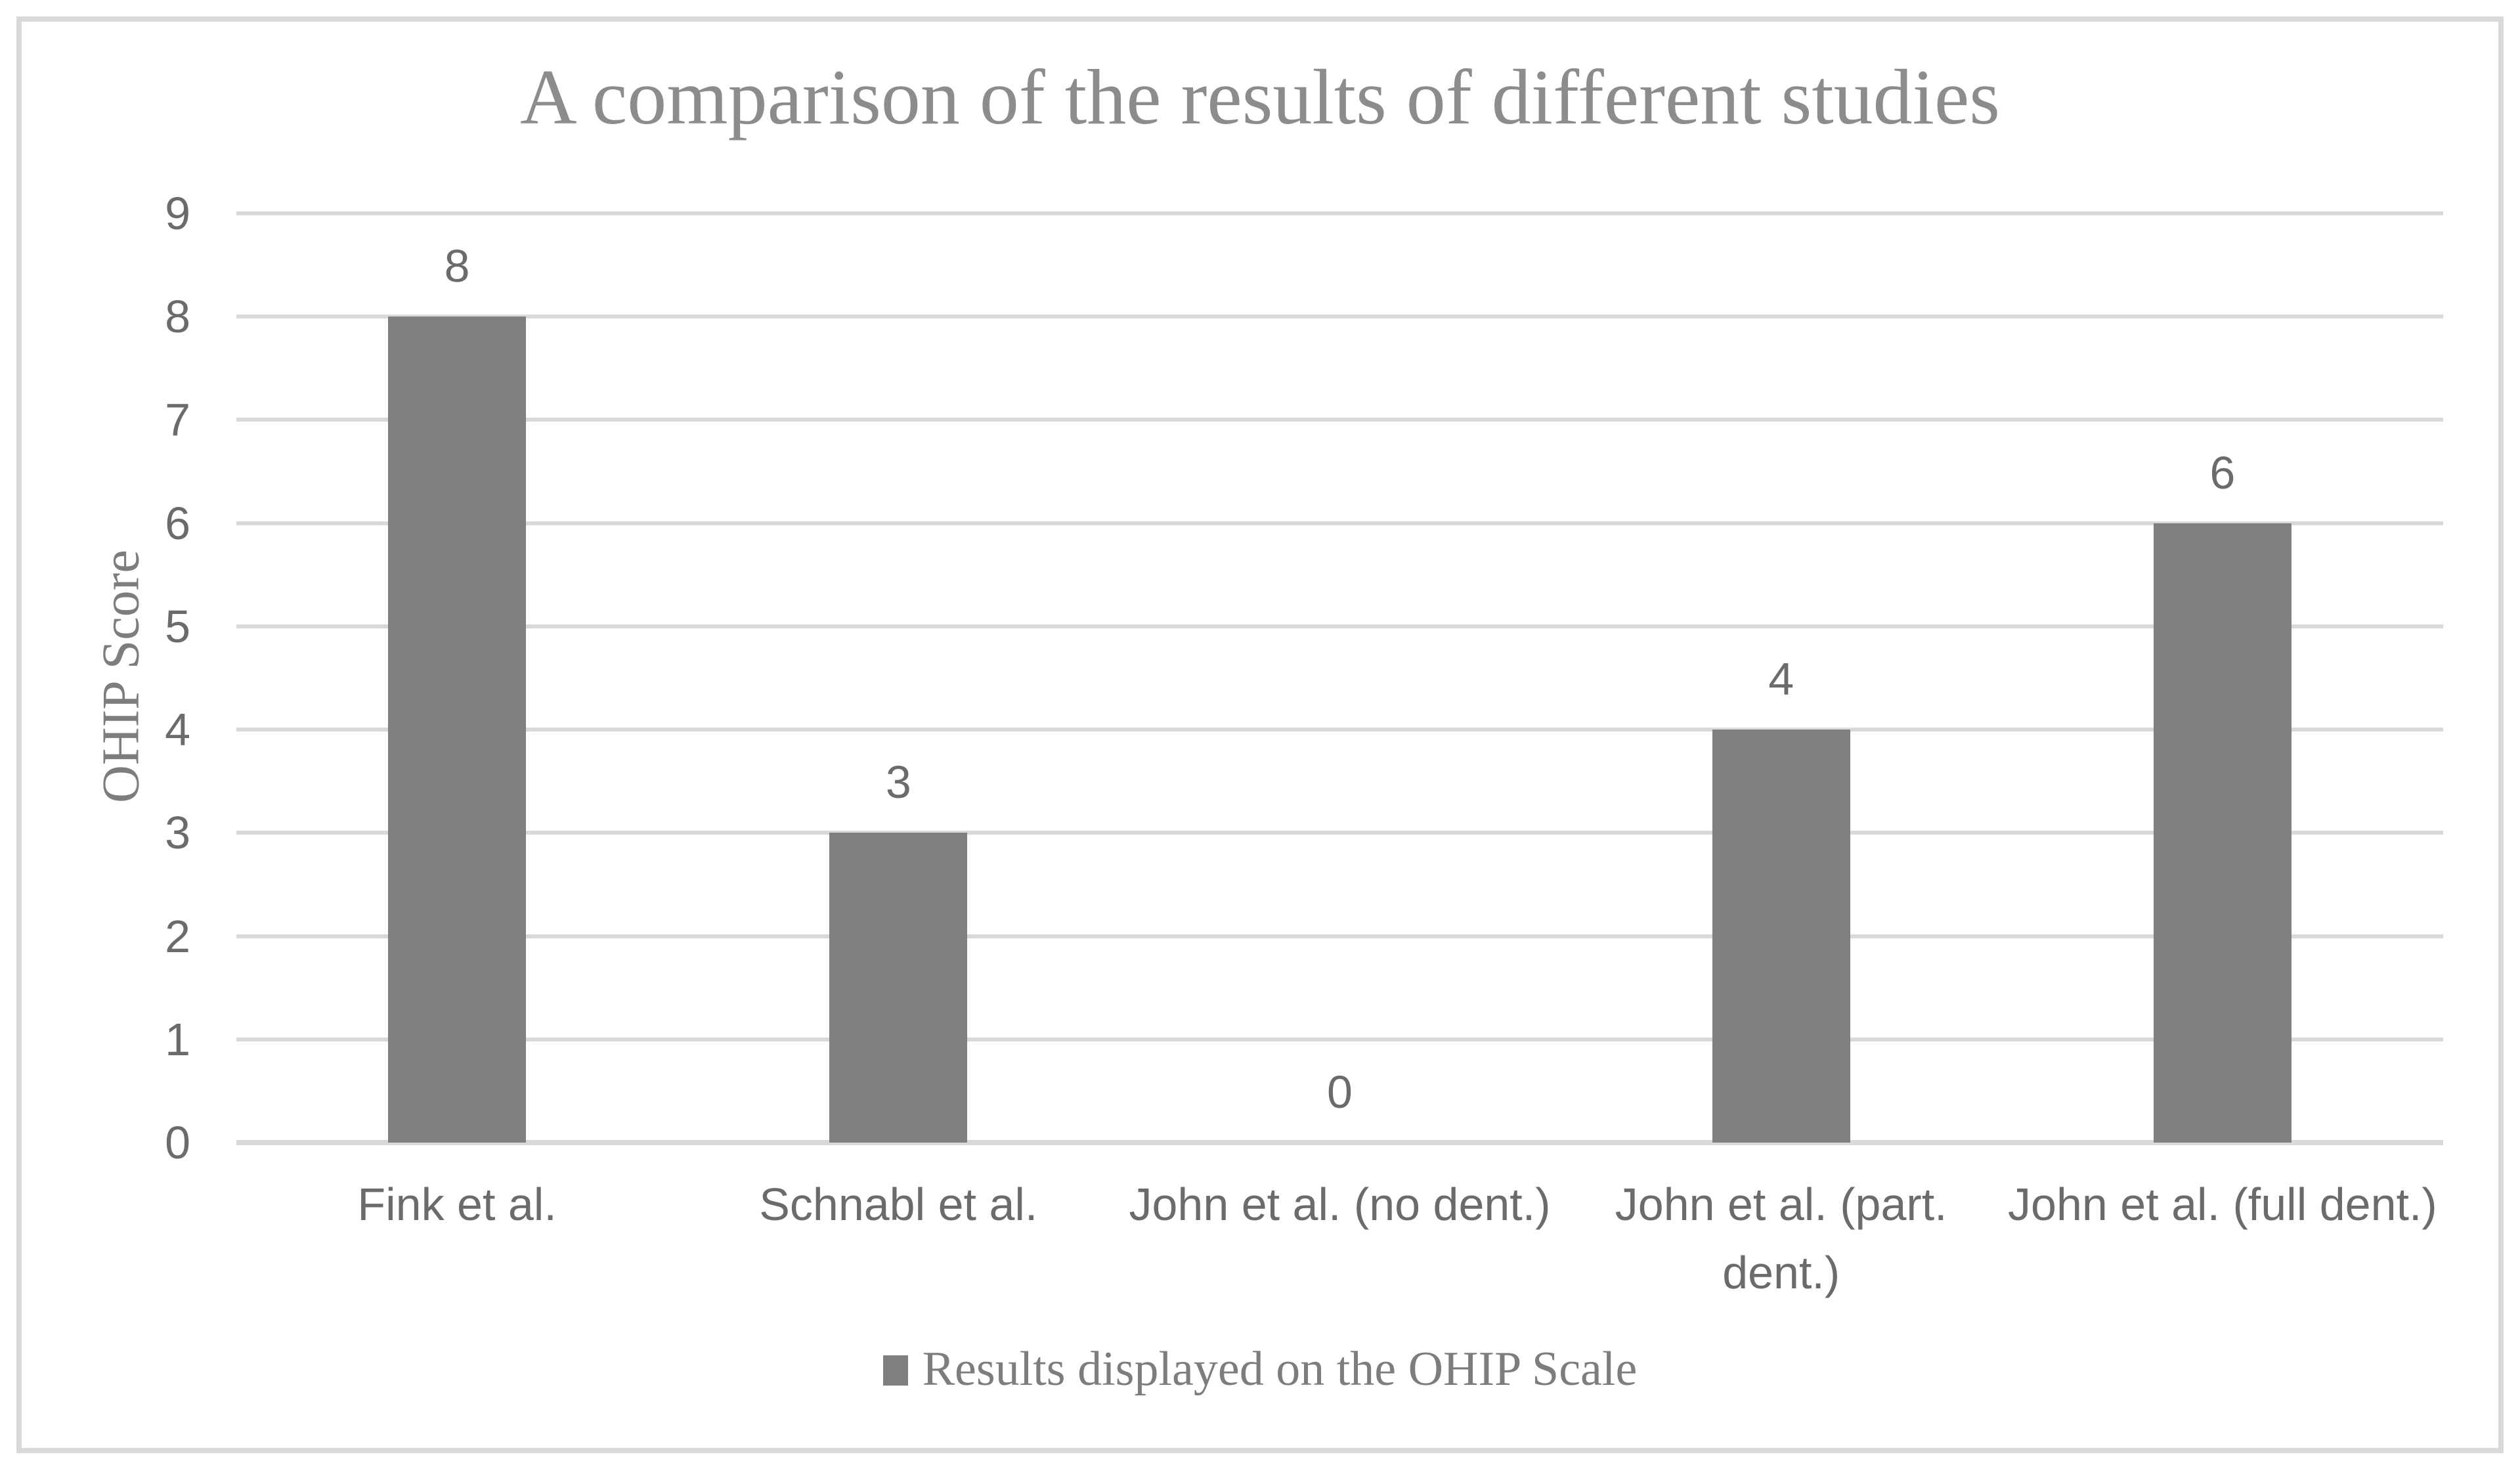 The width and height of the screenshot is (2520, 1465). What do you see at coordinates (1340, 1204) in the screenshot?
I see `x-category-label: John et al. (no dent.)` at bounding box center [1340, 1204].